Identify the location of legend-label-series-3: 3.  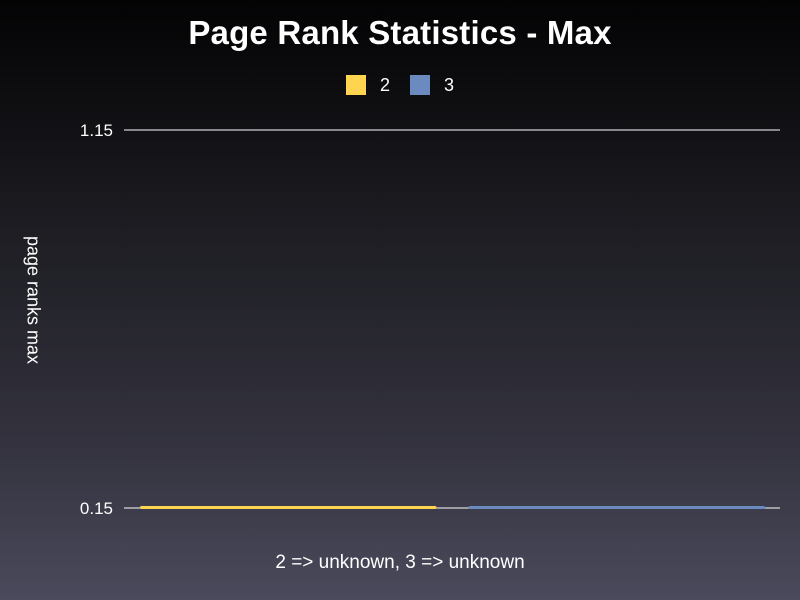
(449, 85).